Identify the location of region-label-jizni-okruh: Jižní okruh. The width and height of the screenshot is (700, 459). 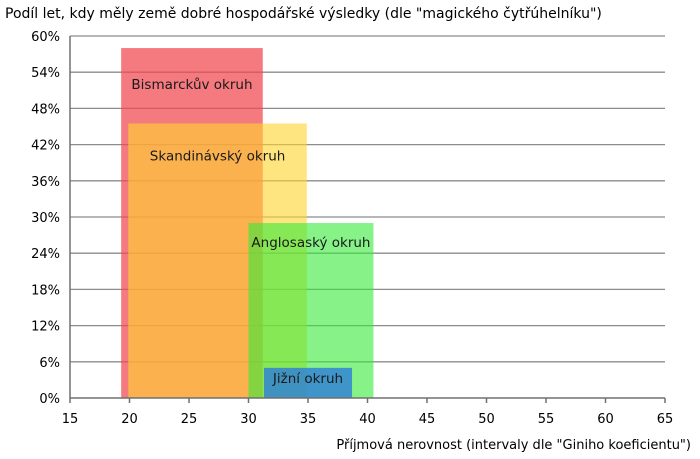
(307, 379).